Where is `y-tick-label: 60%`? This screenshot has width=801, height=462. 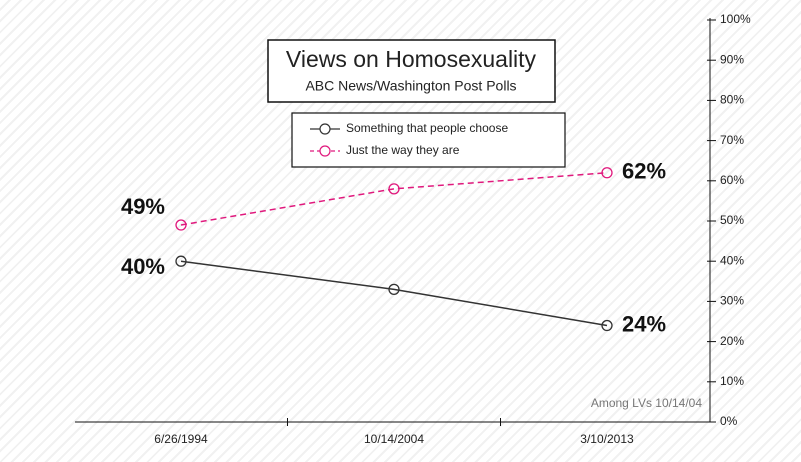 y-tick-label: 60% is located at coordinates (732, 180).